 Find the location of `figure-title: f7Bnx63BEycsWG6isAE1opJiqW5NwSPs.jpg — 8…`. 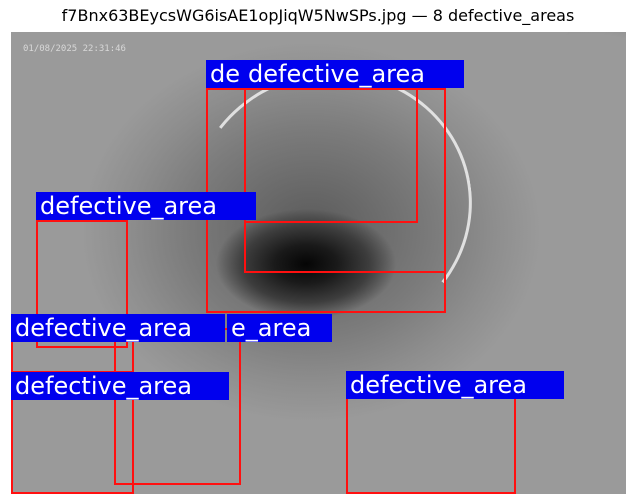

figure-title: f7Bnx63BEycsWG6isAE1opJiqW5NwSPs.jpg — 8… is located at coordinates (318, 15).